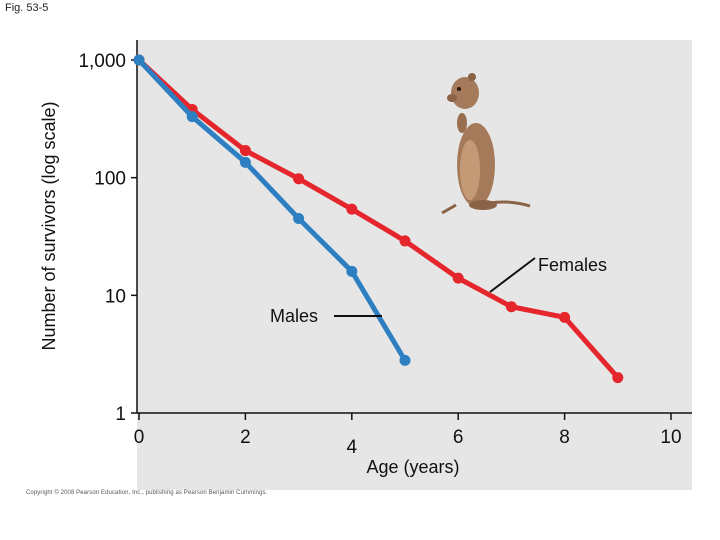 The width and height of the screenshot is (720, 540). What do you see at coordinates (139, 437) in the screenshot?
I see `x-tick-label: 0` at bounding box center [139, 437].